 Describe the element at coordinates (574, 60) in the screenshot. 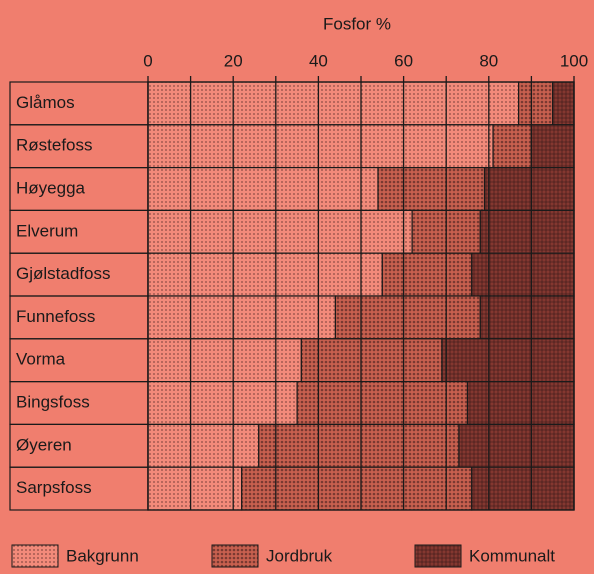

I see `x-tick-label: 100` at that location.